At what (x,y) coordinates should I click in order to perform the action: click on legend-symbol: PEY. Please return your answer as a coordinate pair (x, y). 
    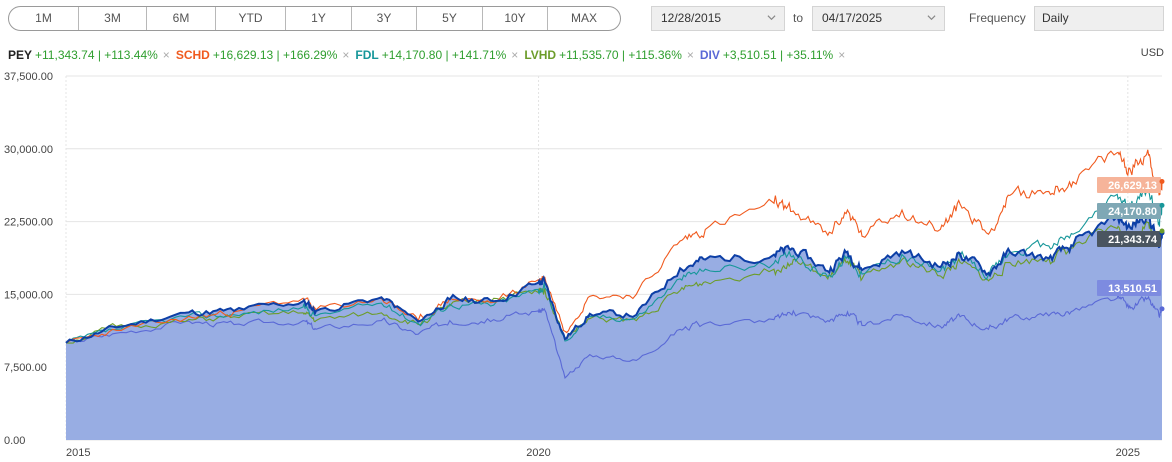
    Looking at the image, I should click on (20, 55).